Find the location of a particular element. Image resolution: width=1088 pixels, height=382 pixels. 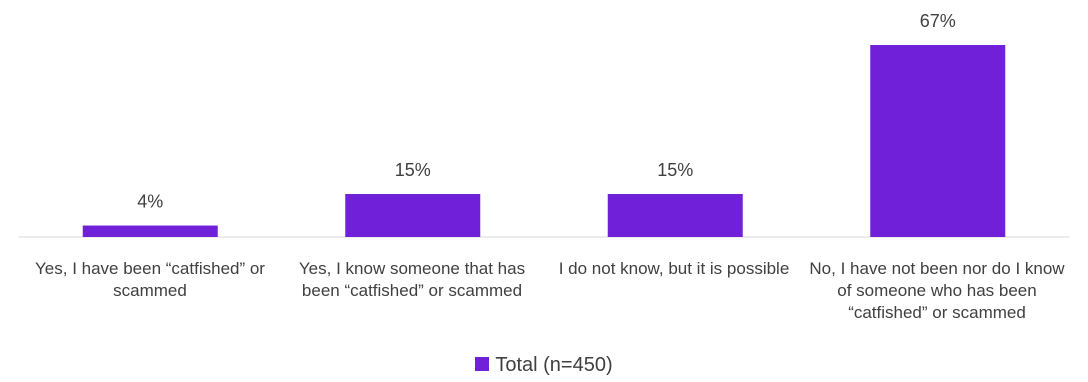

legend-swatch is located at coordinates (482, 364).